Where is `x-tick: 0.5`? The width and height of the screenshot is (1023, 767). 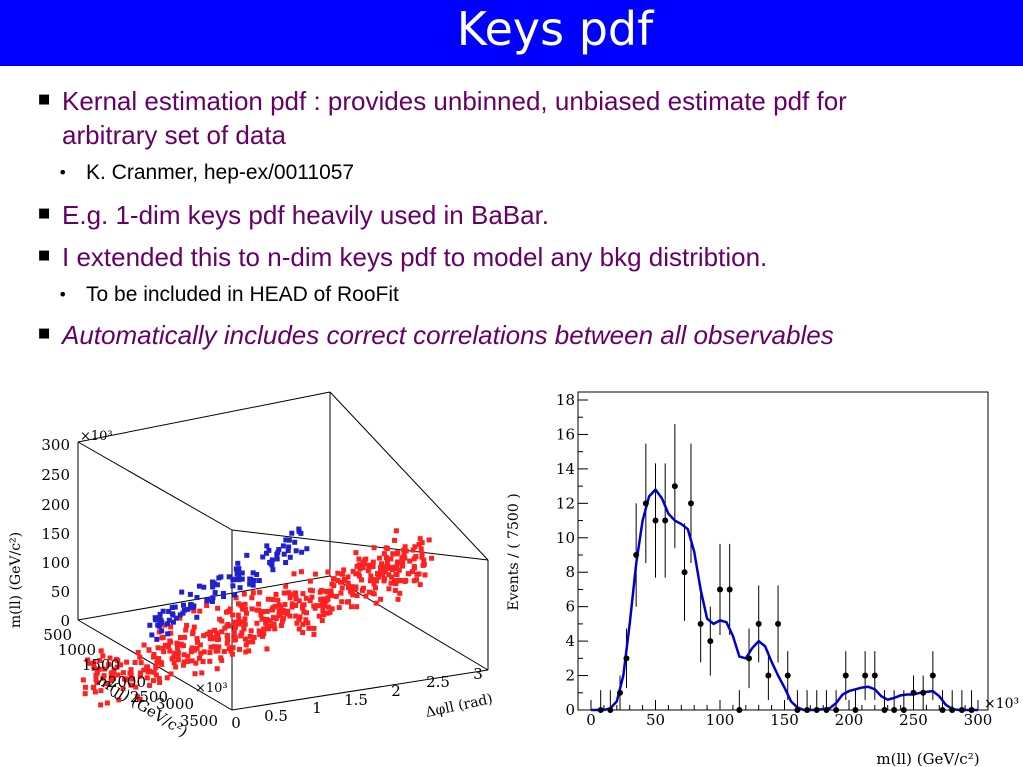 x-tick: 0.5 is located at coordinates (276, 716).